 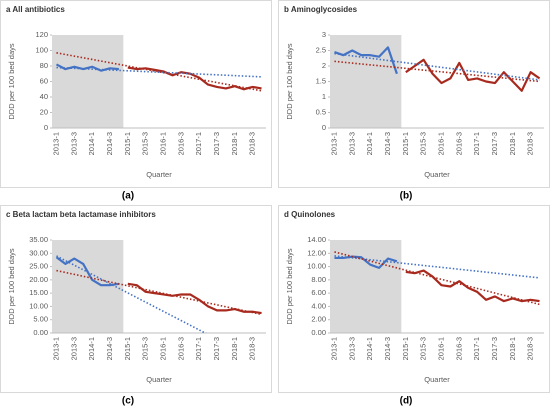 I want to click on panel-title: b Aminoglycosides, so click(x=321, y=9).